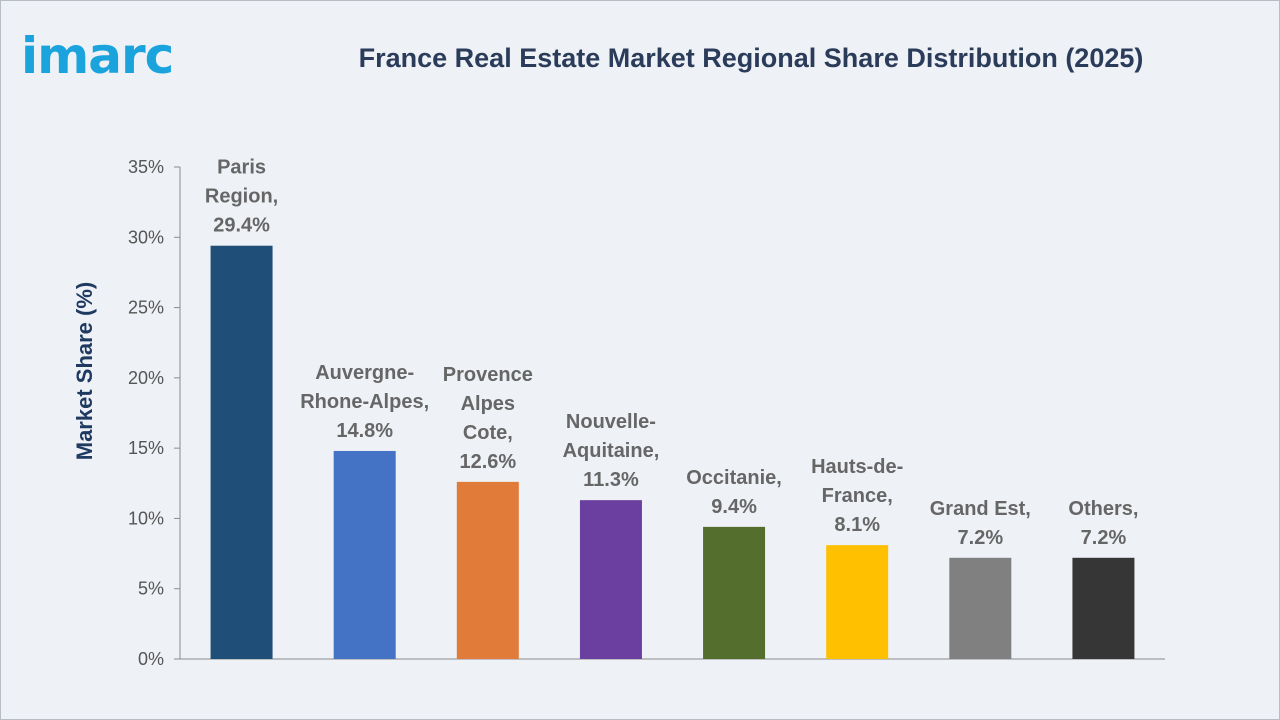 Image resolution: width=1280 pixels, height=720 pixels. I want to click on y-tick-label: 5%, so click(151, 589).